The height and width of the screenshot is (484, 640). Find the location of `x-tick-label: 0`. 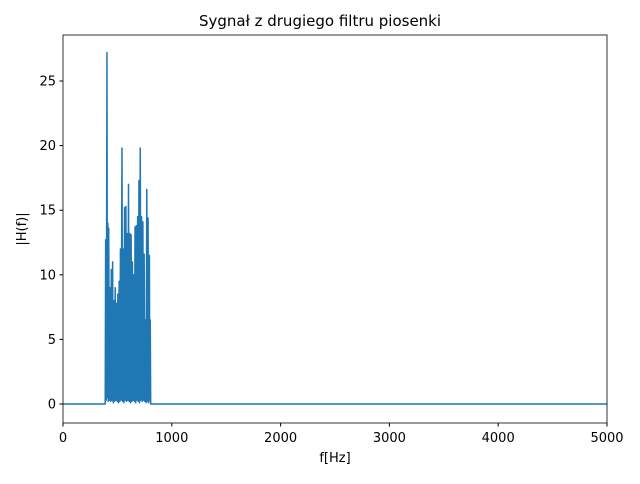

x-tick-label: 0 is located at coordinates (63, 438).